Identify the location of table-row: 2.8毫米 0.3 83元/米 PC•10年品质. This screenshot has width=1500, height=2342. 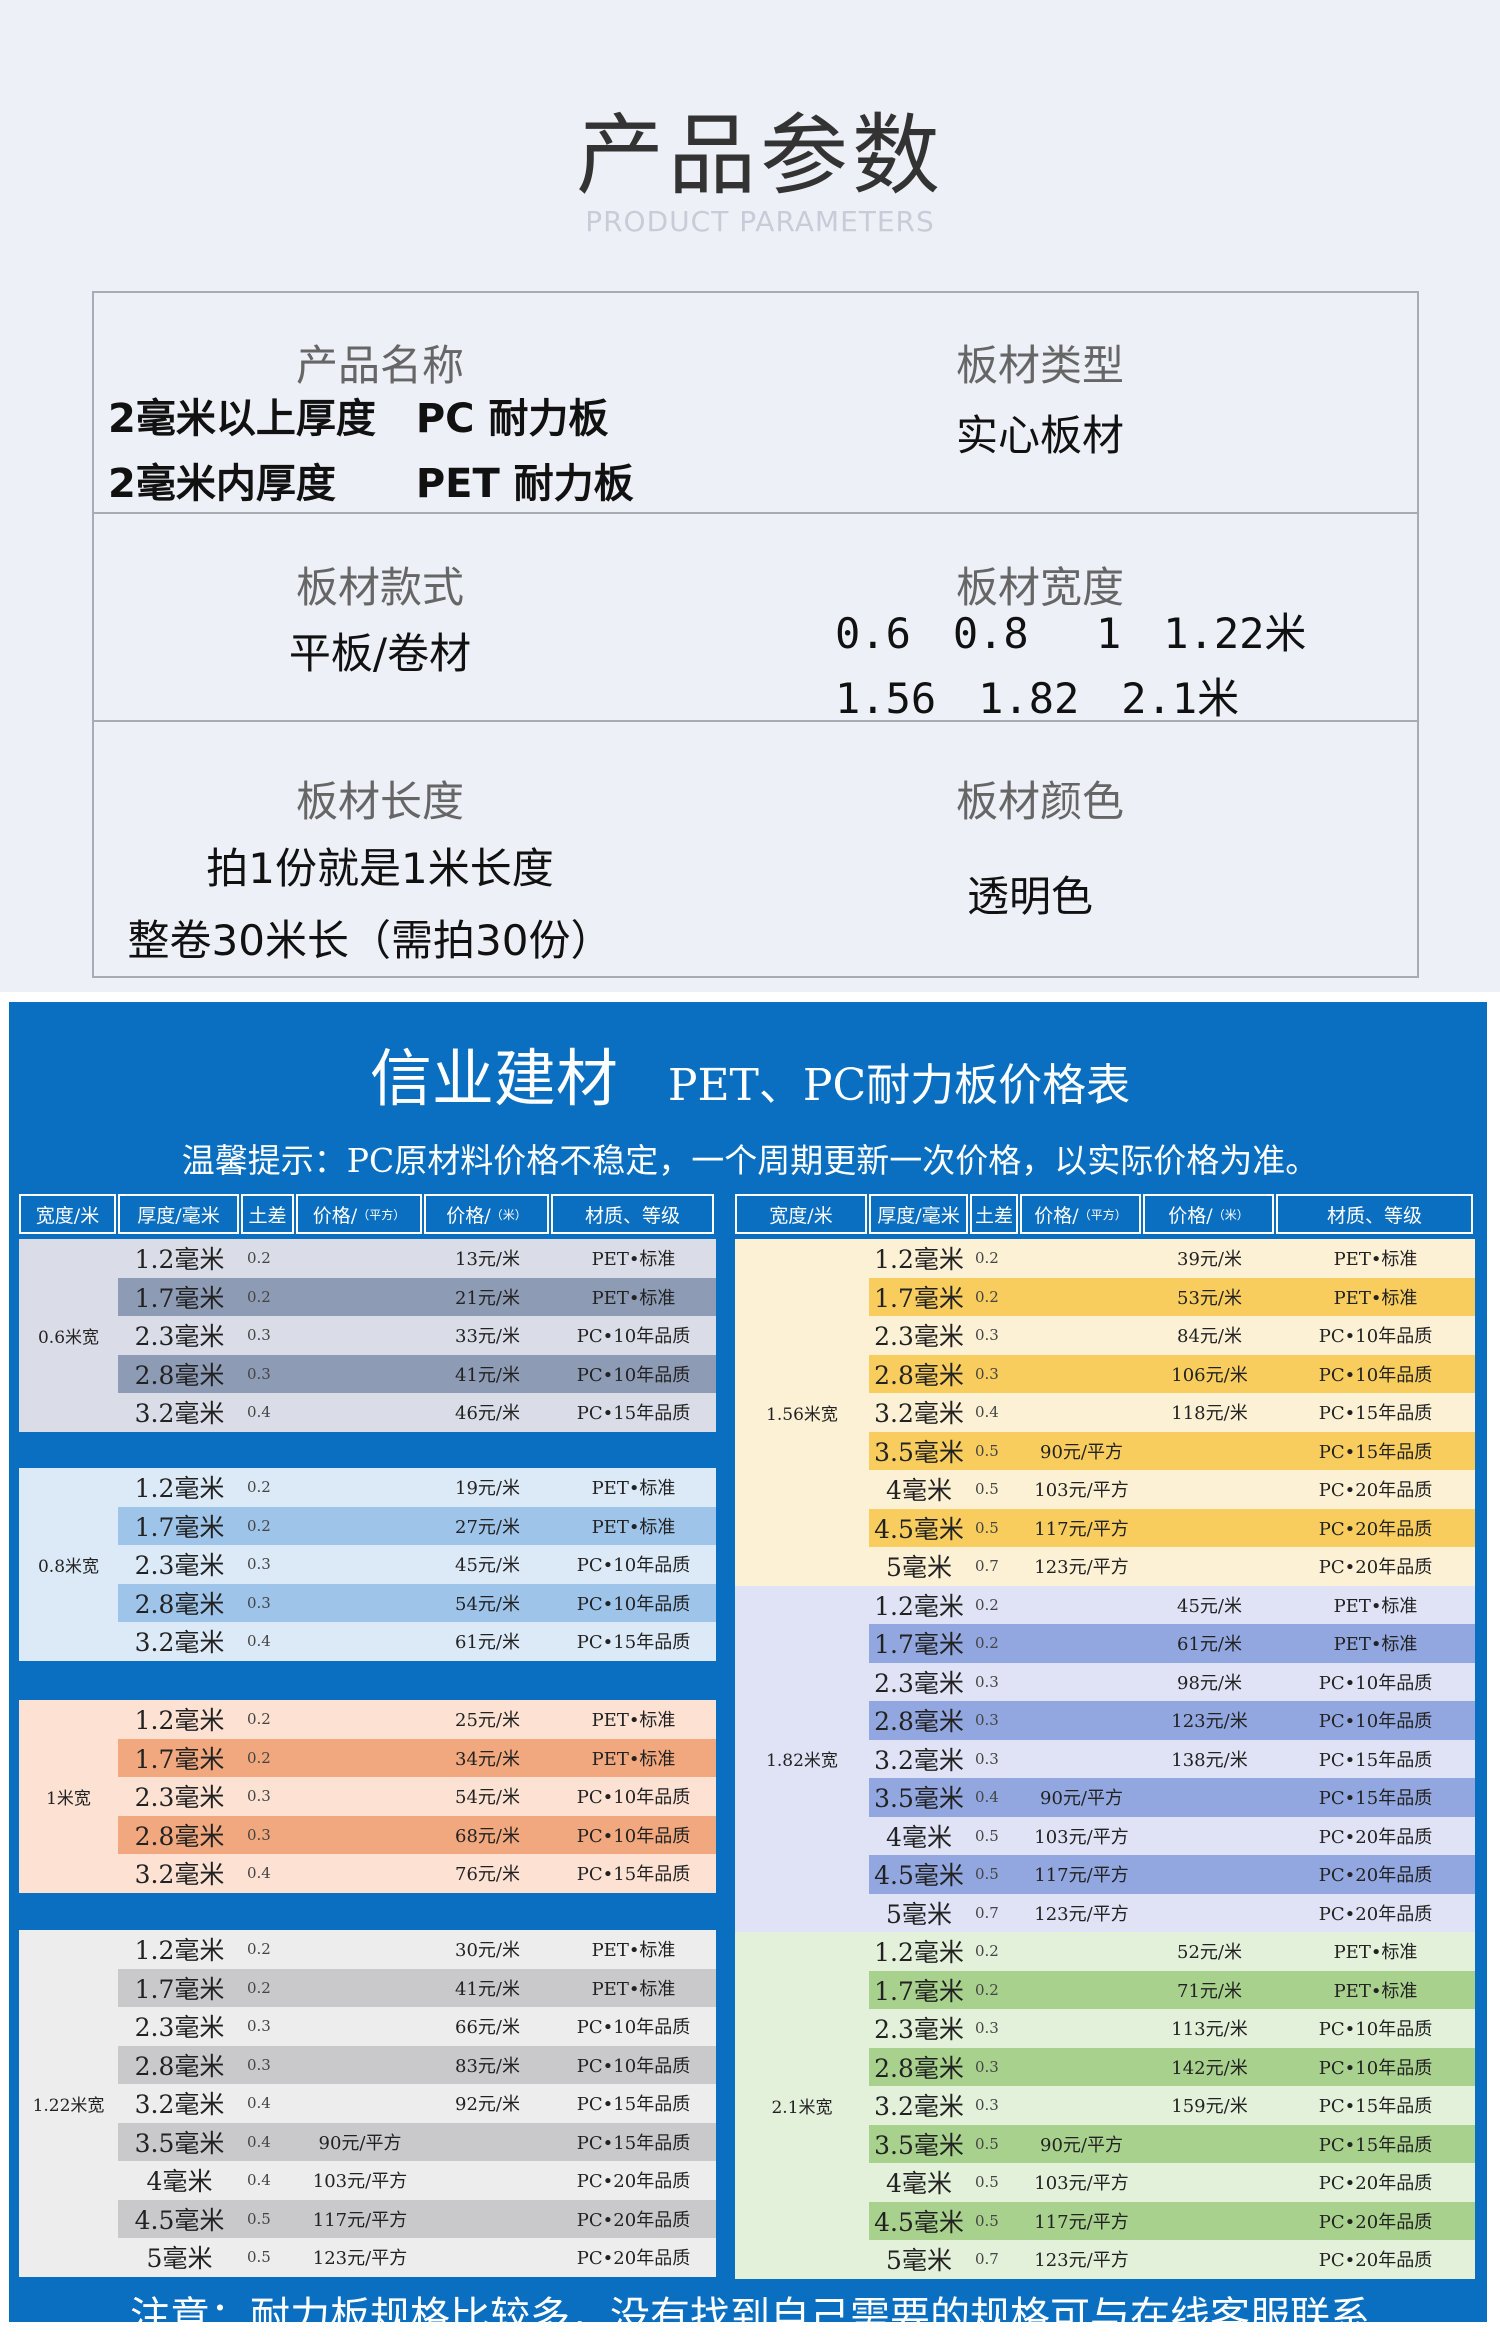
(417, 2064).